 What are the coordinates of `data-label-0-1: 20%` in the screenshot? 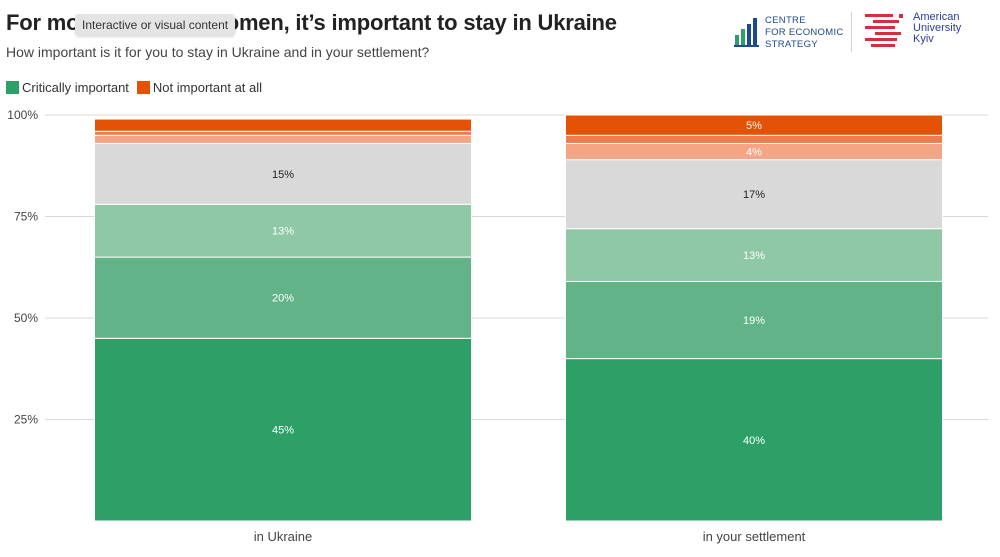 It's located at (283, 299).